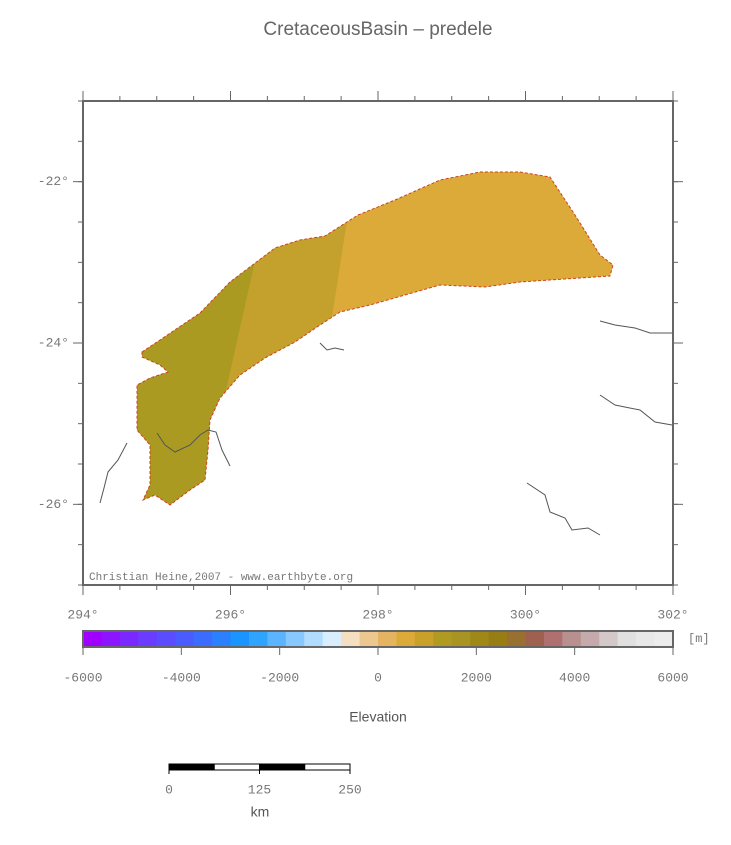  What do you see at coordinates (169, 789) in the screenshot?
I see `scalebar-tick-label: 0` at bounding box center [169, 789].